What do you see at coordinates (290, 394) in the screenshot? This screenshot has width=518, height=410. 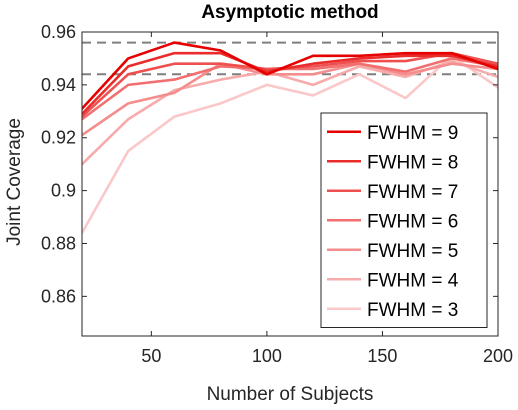 I see `x-axis-label: Number of Subjects` at bounding box center [290, 394].